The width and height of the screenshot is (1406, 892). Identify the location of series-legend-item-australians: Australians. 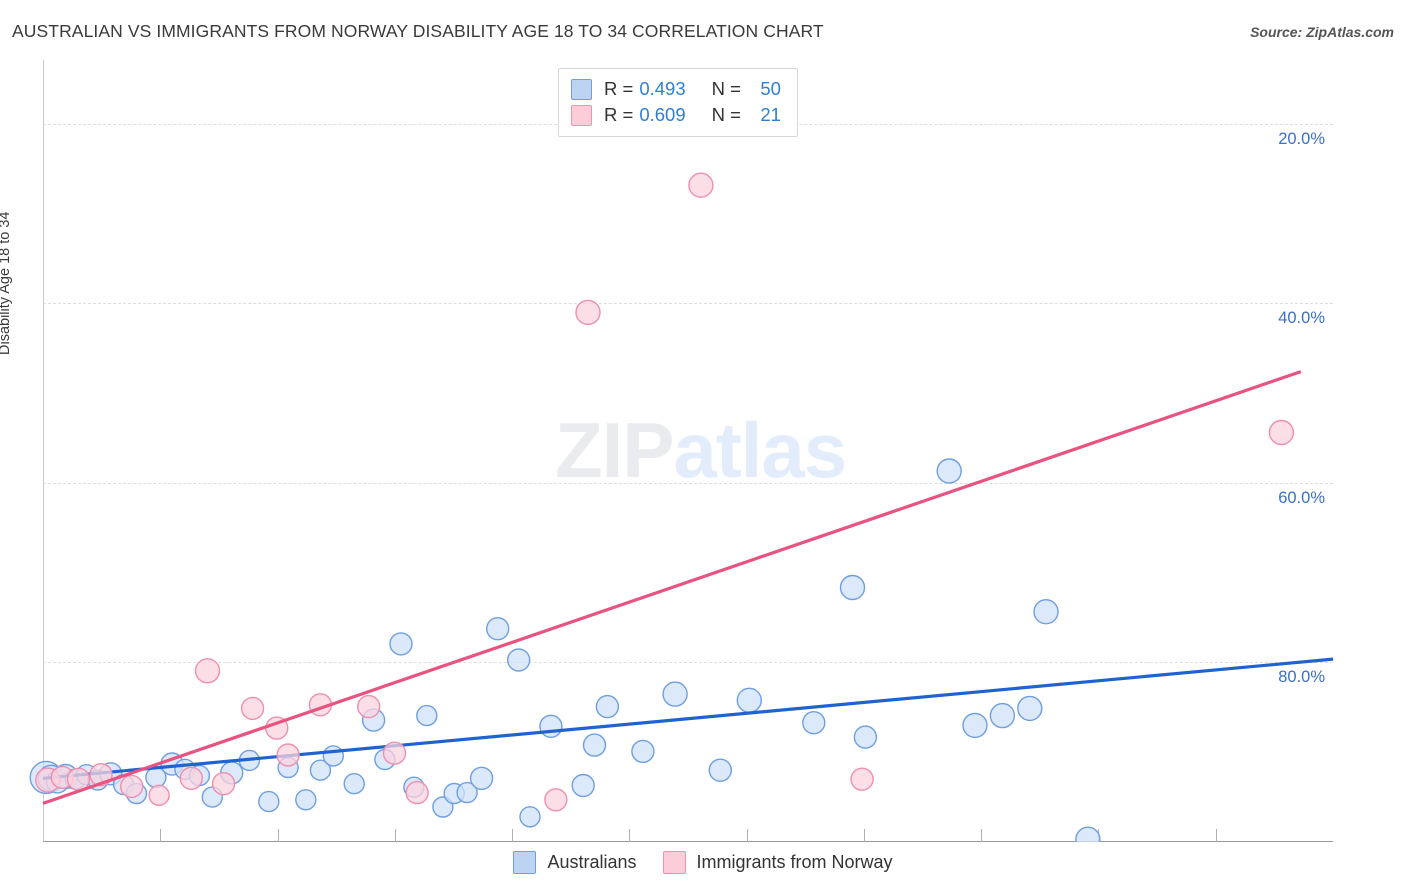
(575, 862).